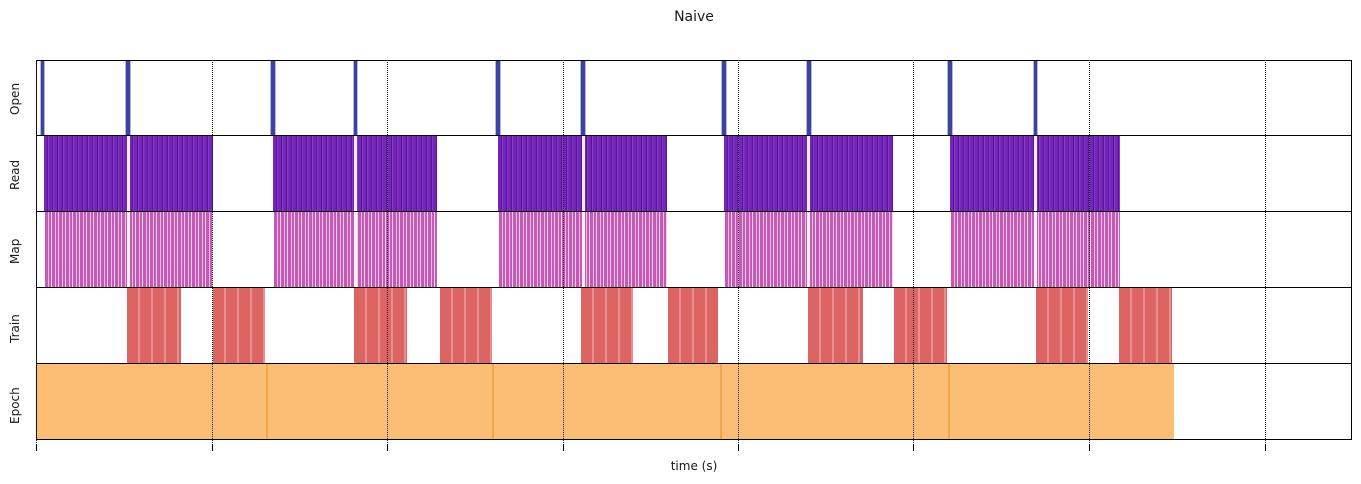 The image size is (1361, 484). Describe the element at coordinates (15, 174) in the screenshot. I see `track-label-read: Read` at that location.